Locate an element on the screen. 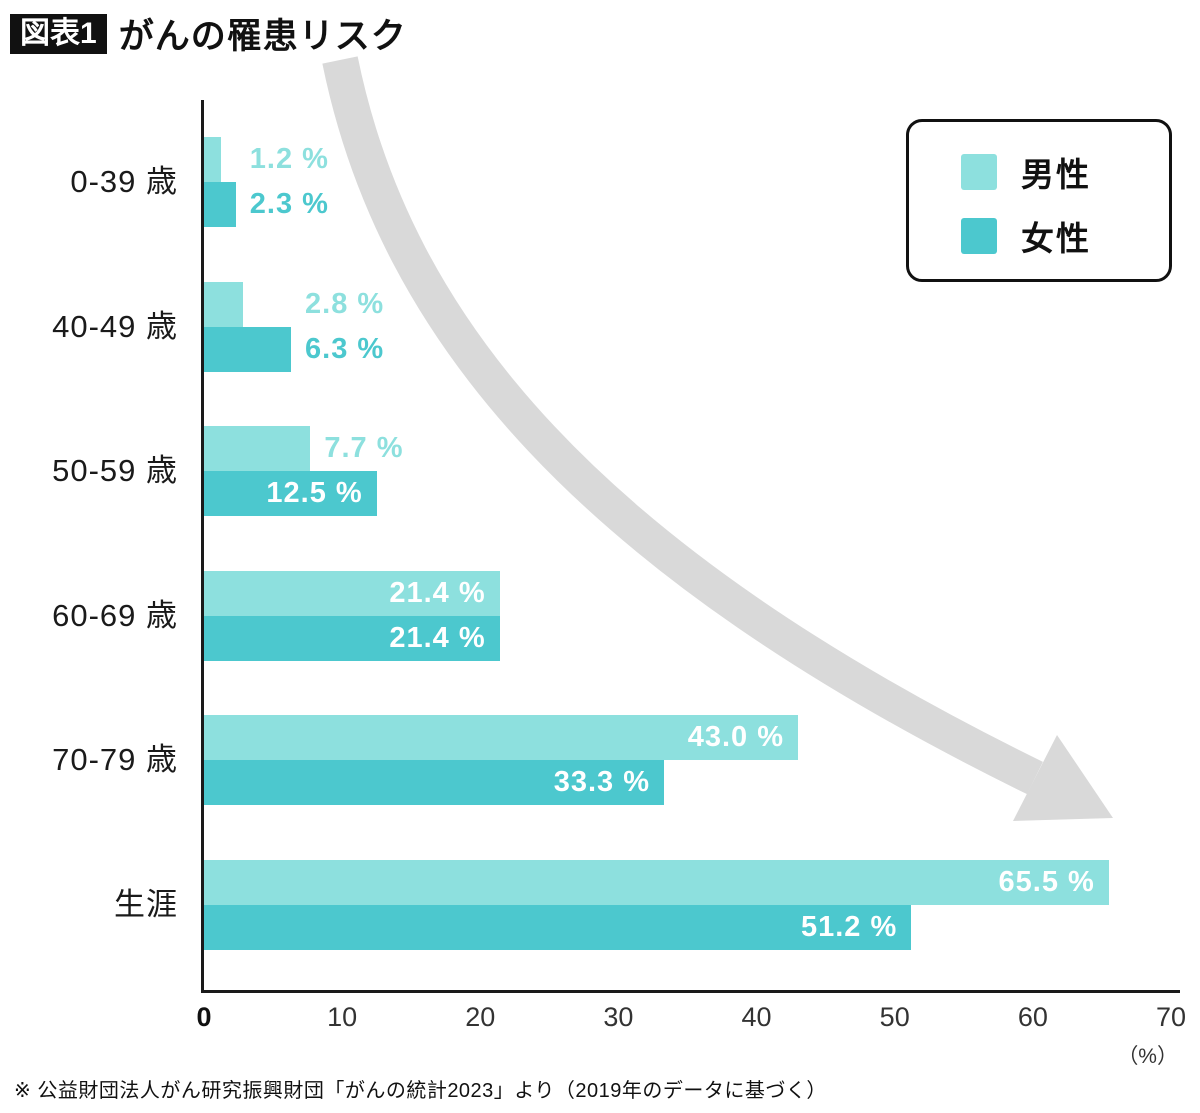  bar-男性-60-69 歳: 21.4 % is located at coordinates (352, 593).